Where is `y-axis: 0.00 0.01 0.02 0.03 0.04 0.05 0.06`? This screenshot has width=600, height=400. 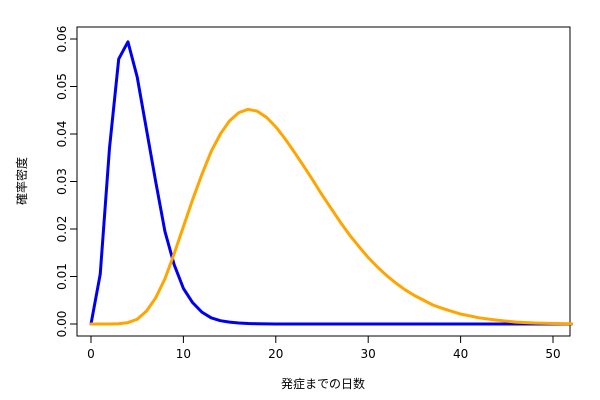 y-axis: 0.00 0.01 0.02 0.03 0.04 0.05 0.06 is located at coordinates (66, 182).